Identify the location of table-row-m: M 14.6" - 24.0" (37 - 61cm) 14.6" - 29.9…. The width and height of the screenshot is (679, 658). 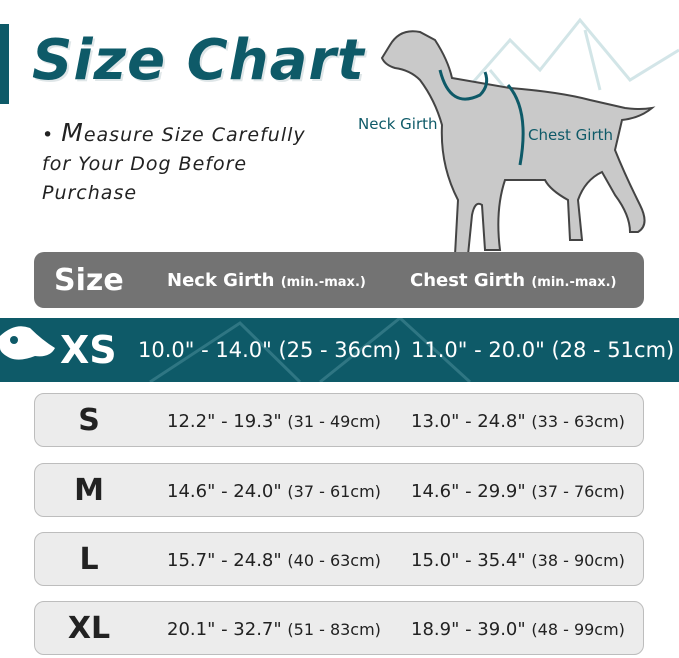
(339, 490).